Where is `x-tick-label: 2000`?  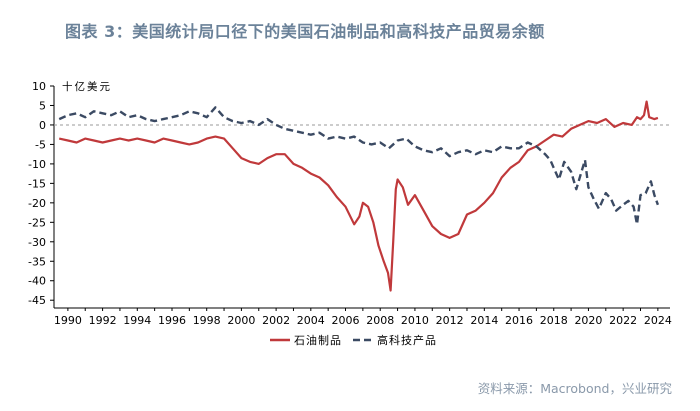
x-tick-label: 2000 is located at coordinates (241, 320).